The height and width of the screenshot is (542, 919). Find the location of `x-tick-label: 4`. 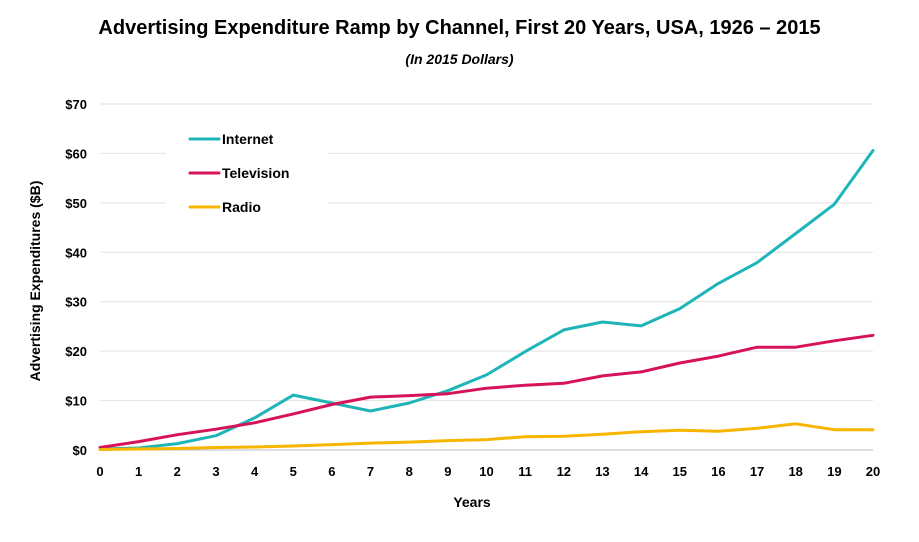

x-tick-label: 4 is located at coordinates (255, 471).